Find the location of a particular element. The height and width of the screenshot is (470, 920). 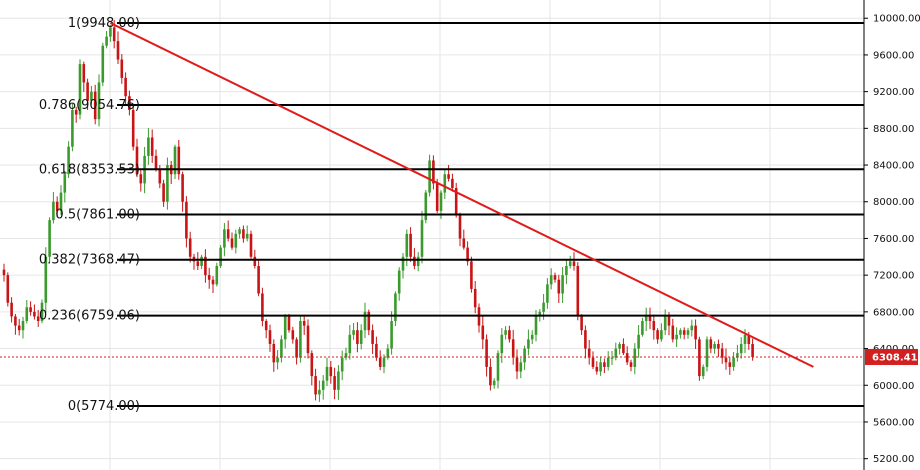

y-tick-label: 8400.00 is located at coordinates (893, 166).